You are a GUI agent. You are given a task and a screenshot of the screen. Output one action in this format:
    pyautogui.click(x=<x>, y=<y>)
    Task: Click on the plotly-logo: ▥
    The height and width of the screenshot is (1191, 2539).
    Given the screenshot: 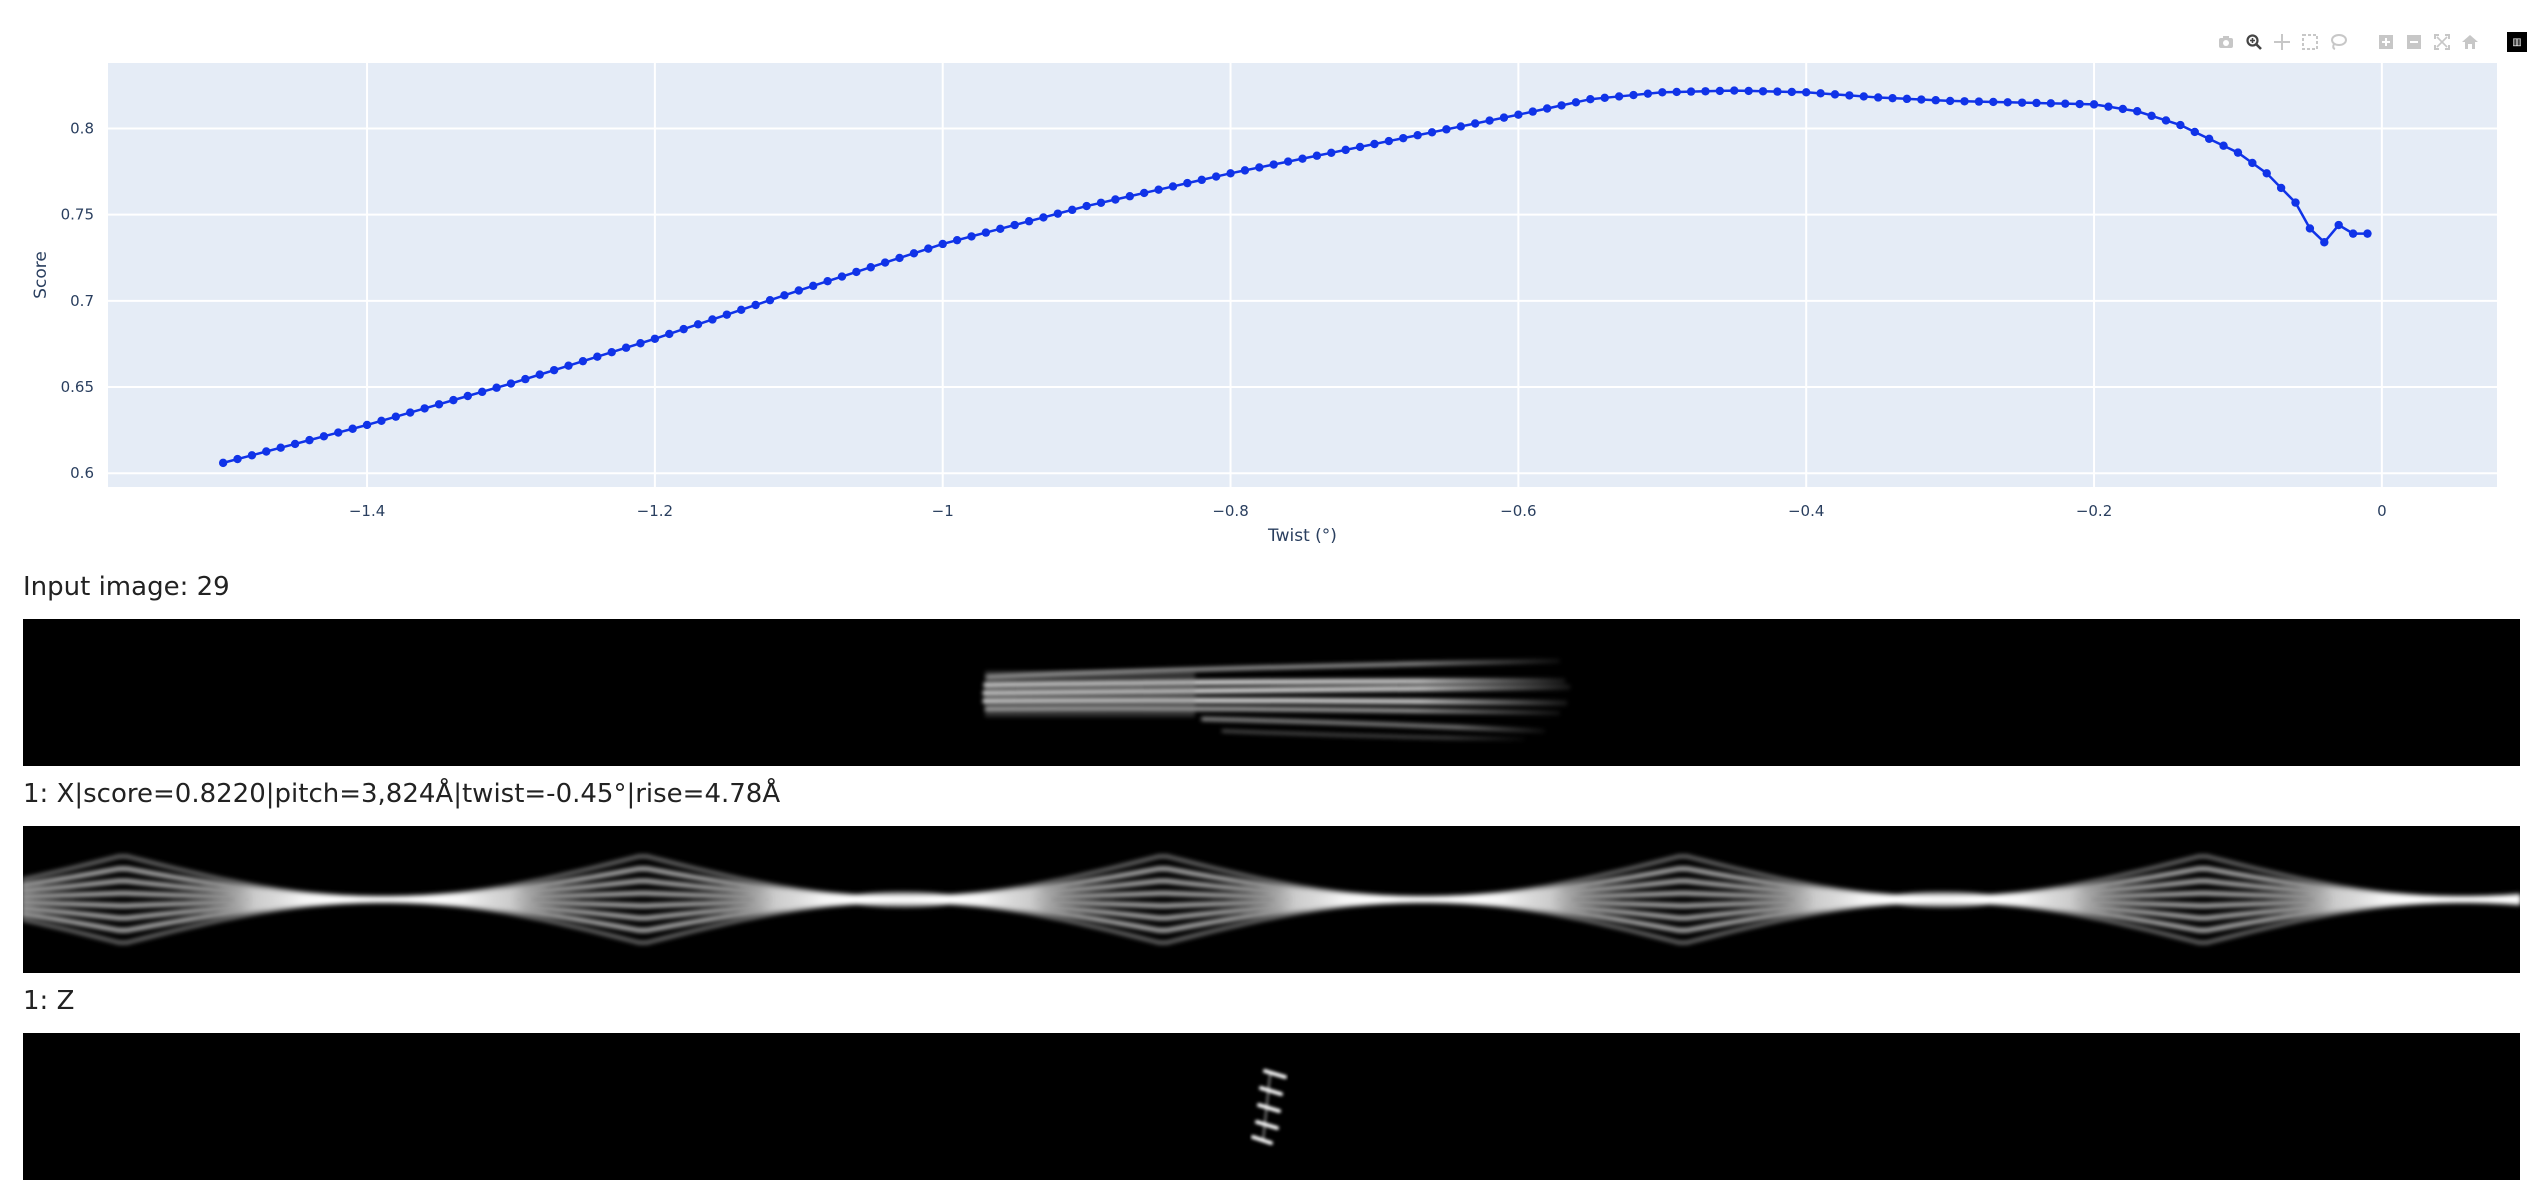 What is the action you would take?
    pyautogui.click(x=2517, y=42)
    